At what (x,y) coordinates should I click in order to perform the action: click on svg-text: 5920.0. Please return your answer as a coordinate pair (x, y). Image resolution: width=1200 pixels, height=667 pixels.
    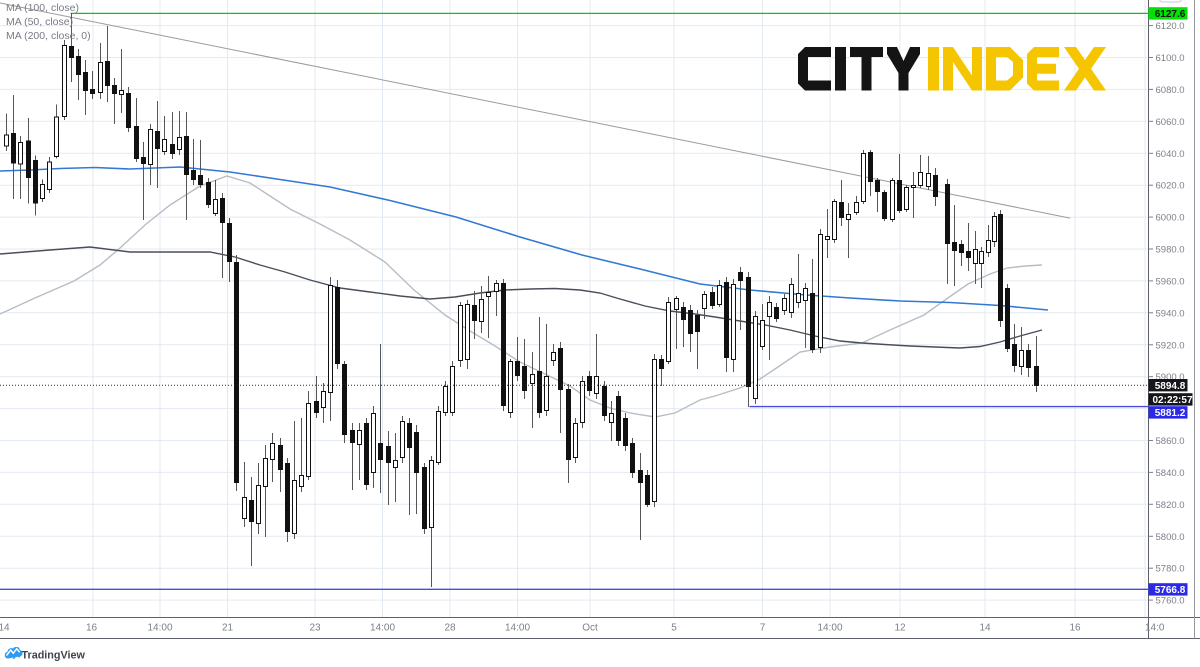
    Looking at the image, I should click on (1170, 345).